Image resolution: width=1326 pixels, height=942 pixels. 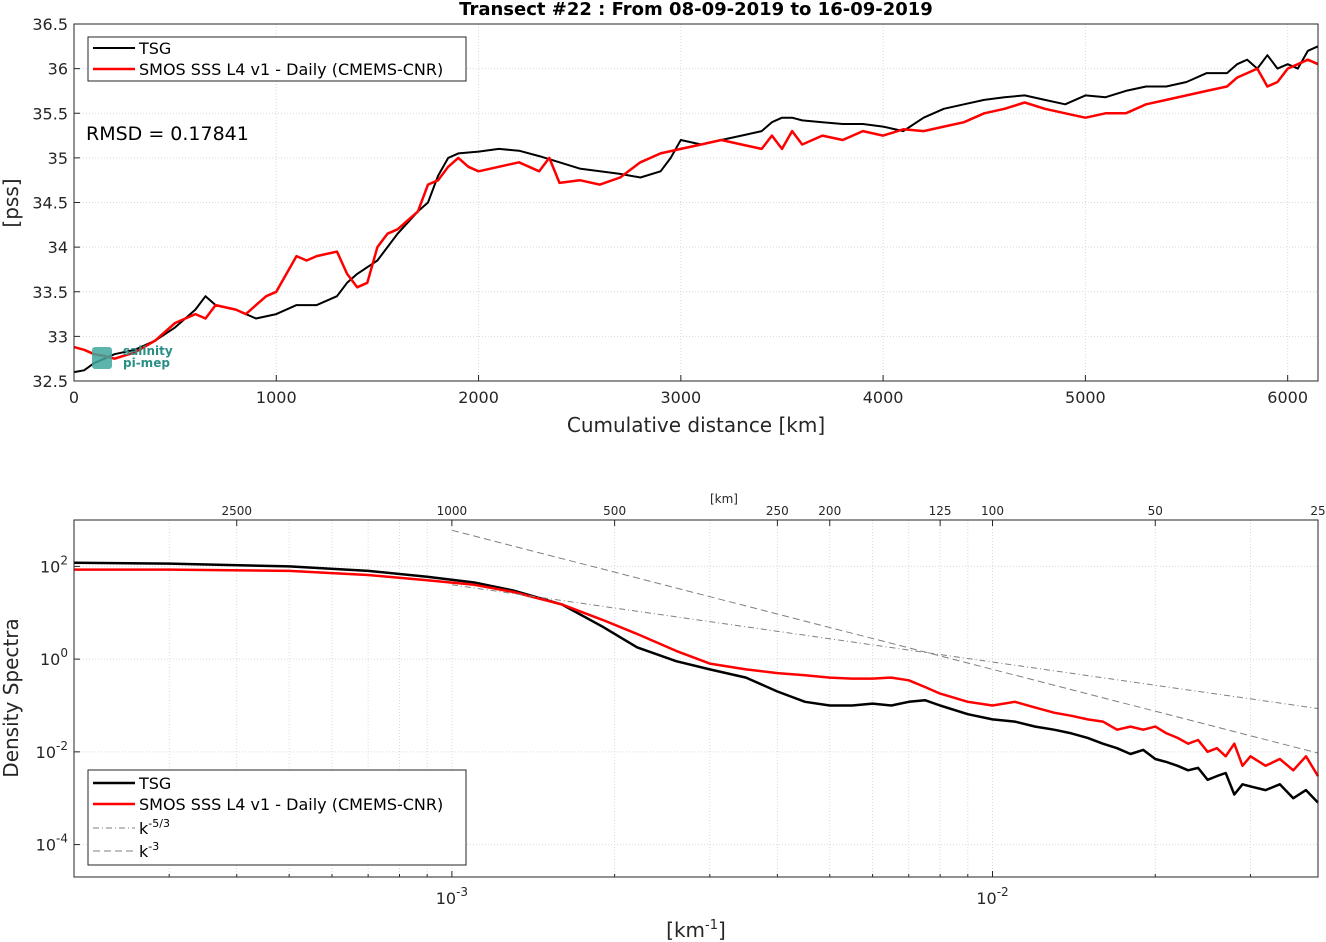 What do you see at coordinates (62, 746) in the screenshot?
I see `bottom-ytick-exp: -2` at bounding box center [62, 746].